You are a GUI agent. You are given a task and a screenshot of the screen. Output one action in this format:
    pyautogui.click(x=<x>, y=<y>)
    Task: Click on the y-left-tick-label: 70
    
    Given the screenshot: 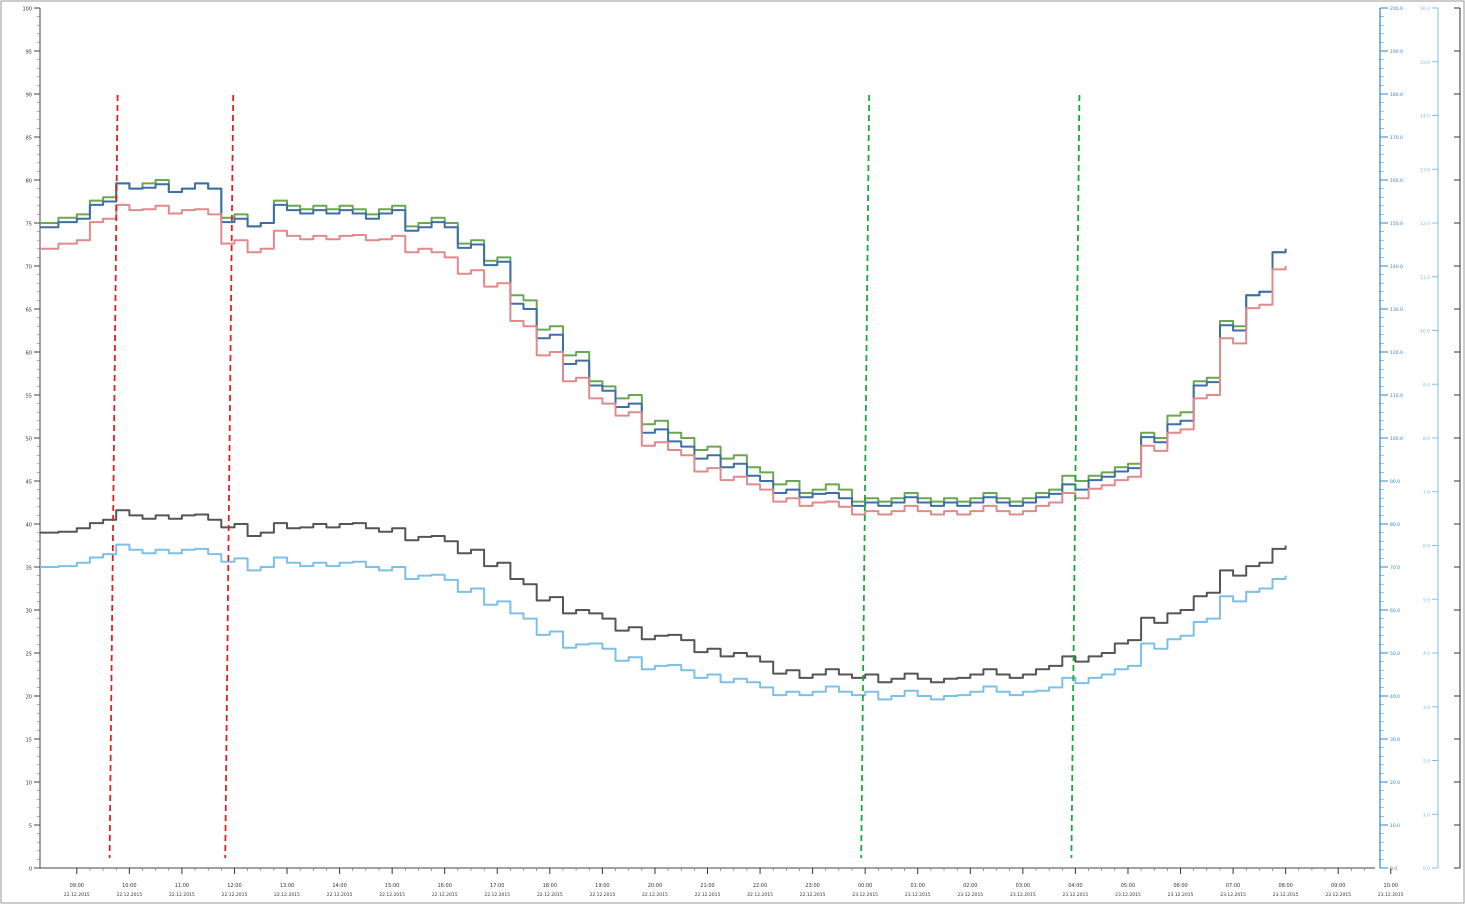 What is the action you would take?
    pyautogui.click(x=29, y=268)
    